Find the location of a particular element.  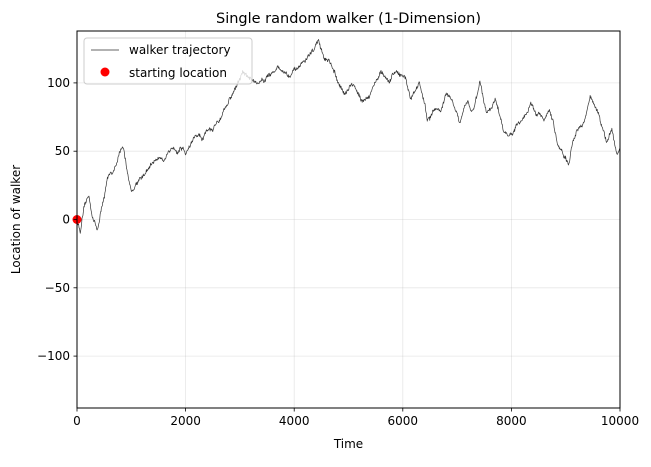

x-tick-label: 0 is located at coordinates (77, 421).